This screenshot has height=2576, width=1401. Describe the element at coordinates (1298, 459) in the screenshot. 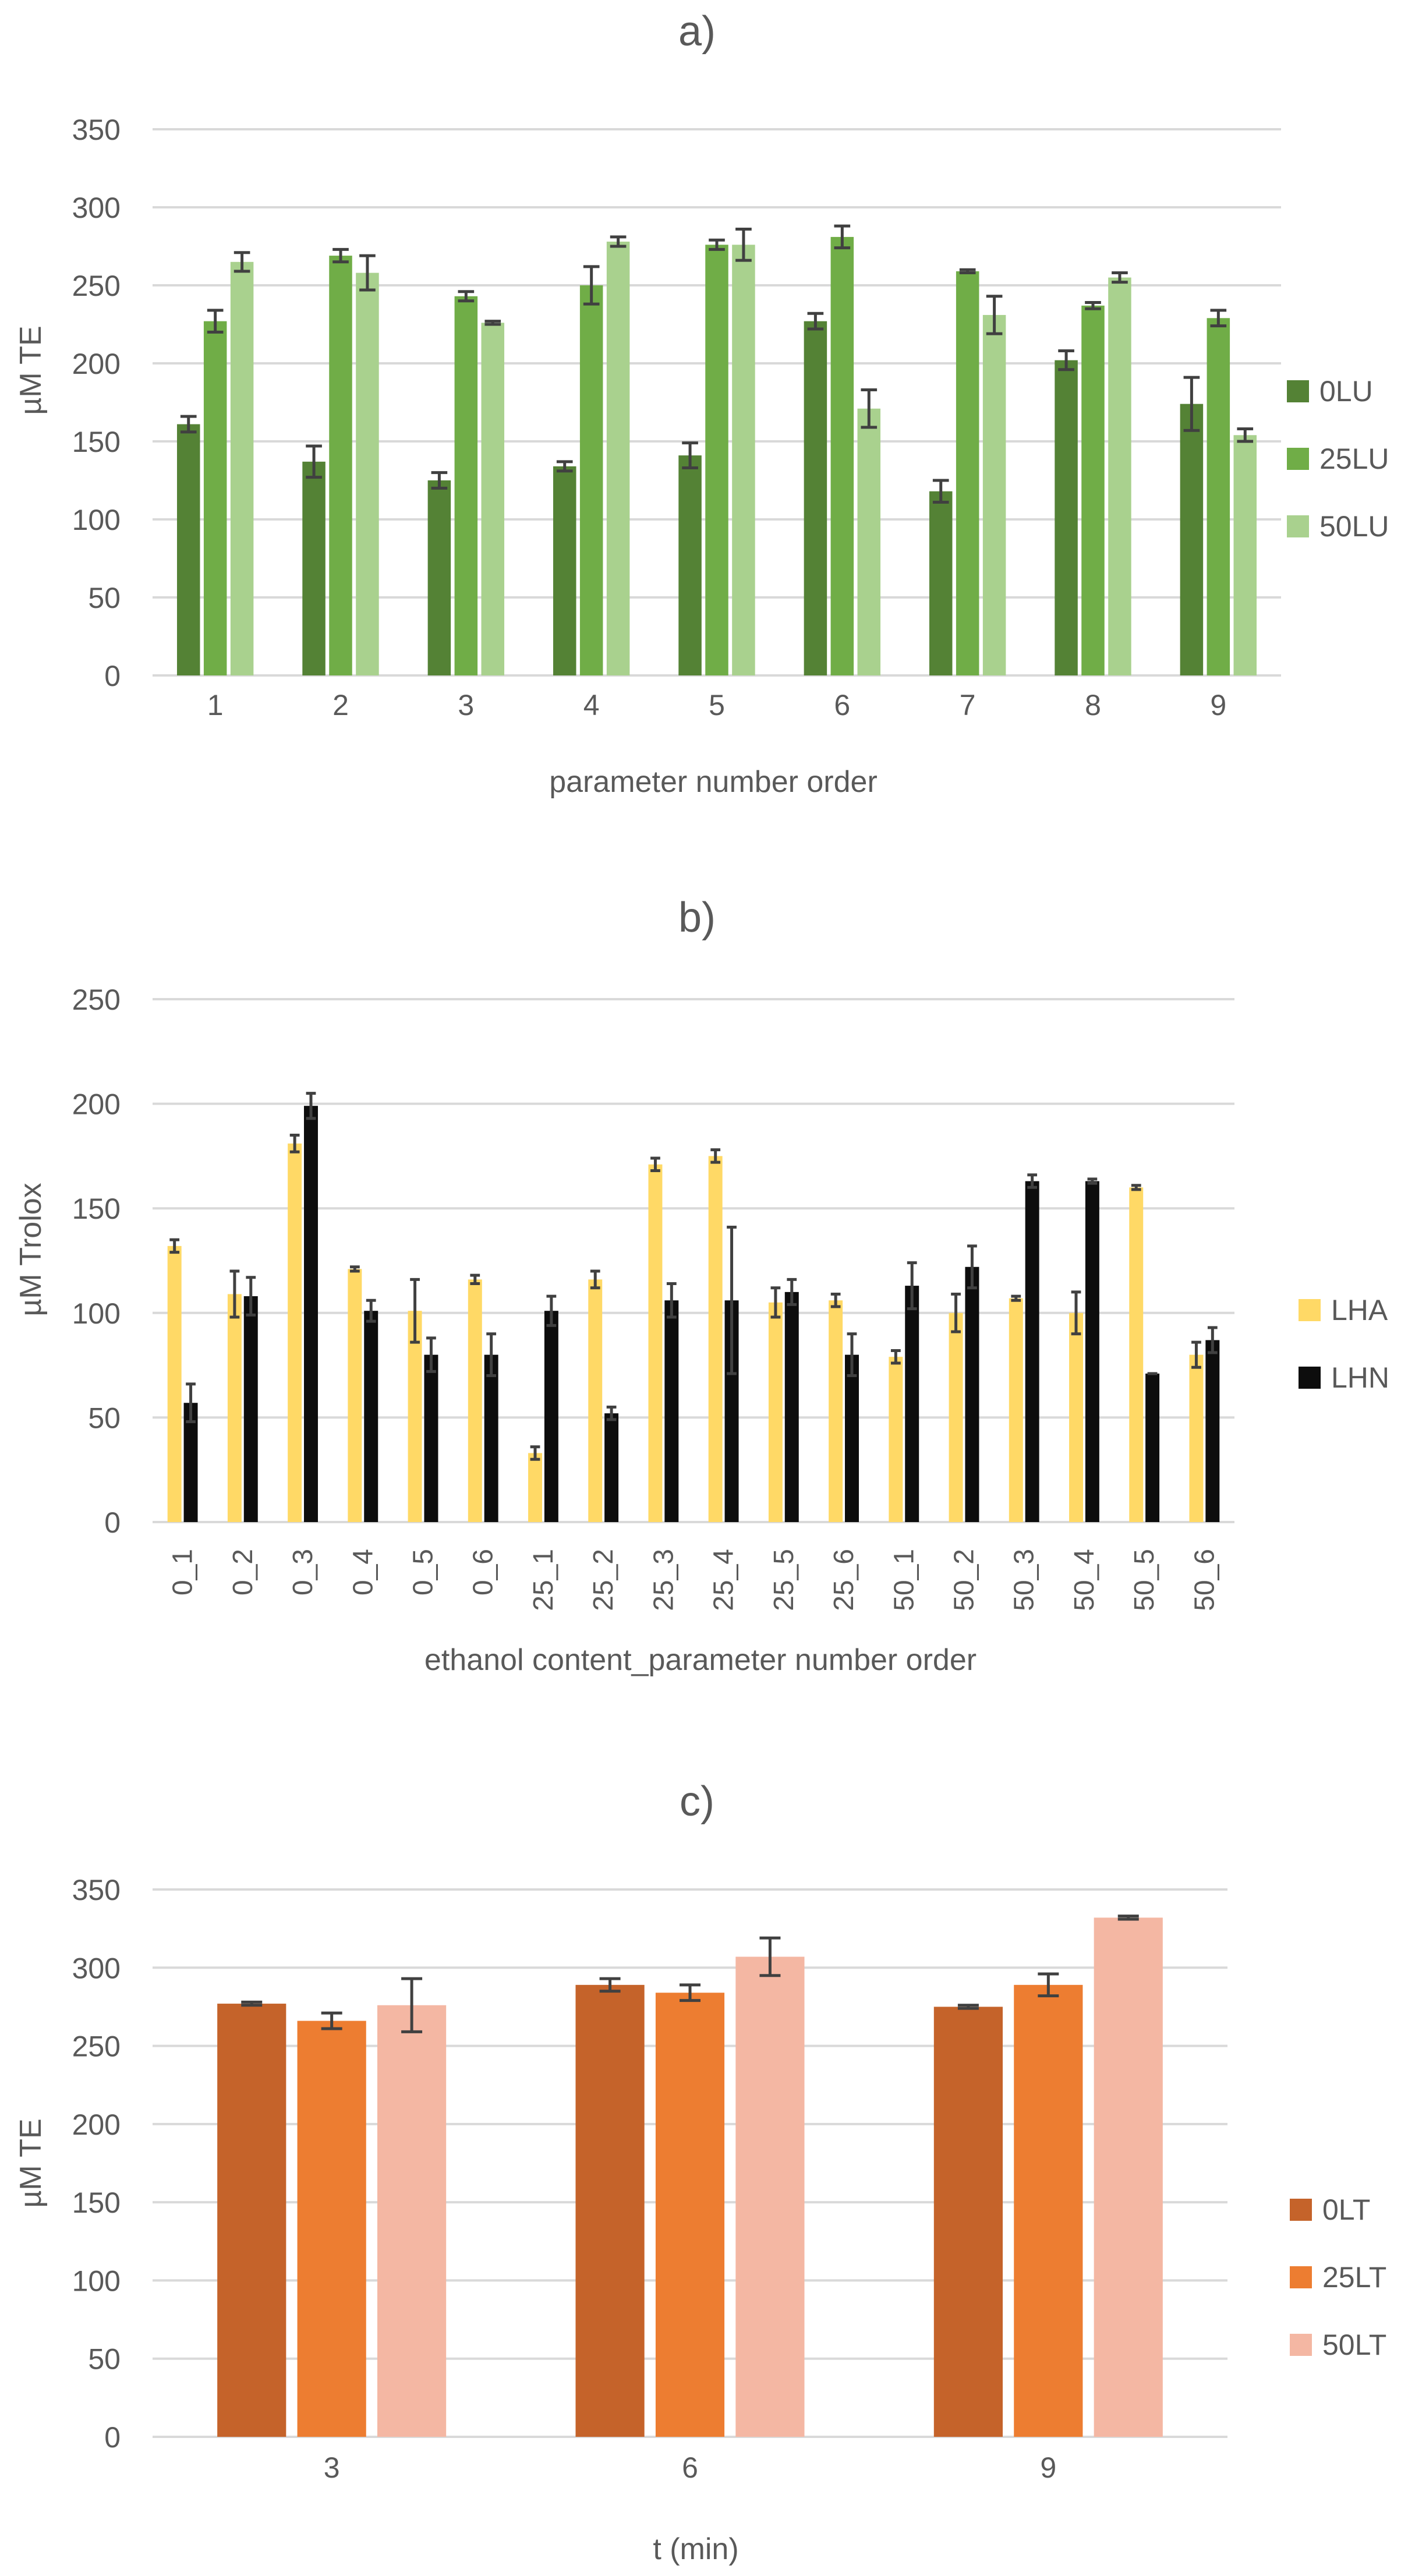

I see `chart-a-legend-swatch` at that location.